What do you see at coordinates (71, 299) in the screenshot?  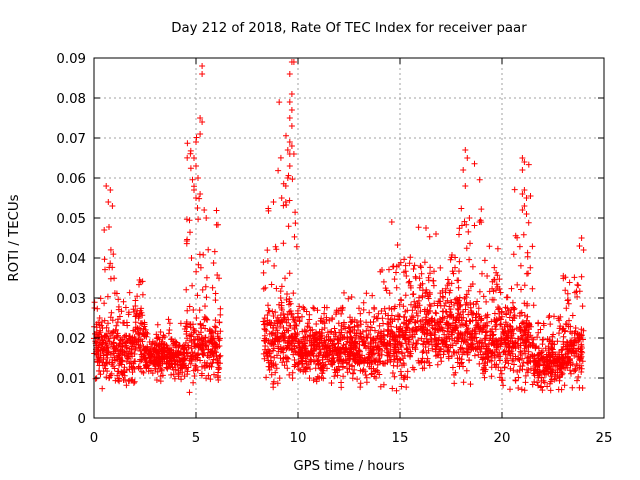 I see `y-tick-label: 0.03` at bounding box center [71, 299].